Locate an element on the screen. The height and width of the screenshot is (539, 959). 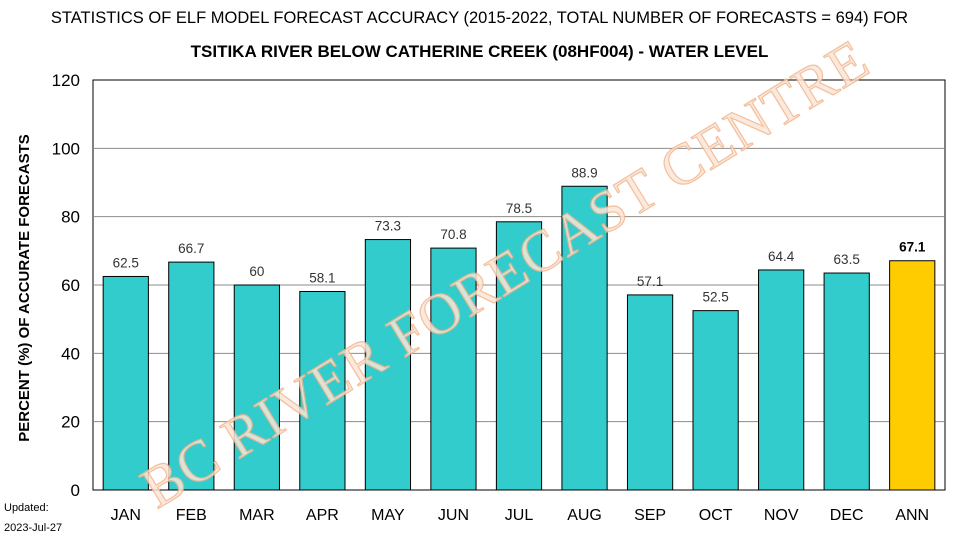
bar-dec is located at coordinates (846, 381).